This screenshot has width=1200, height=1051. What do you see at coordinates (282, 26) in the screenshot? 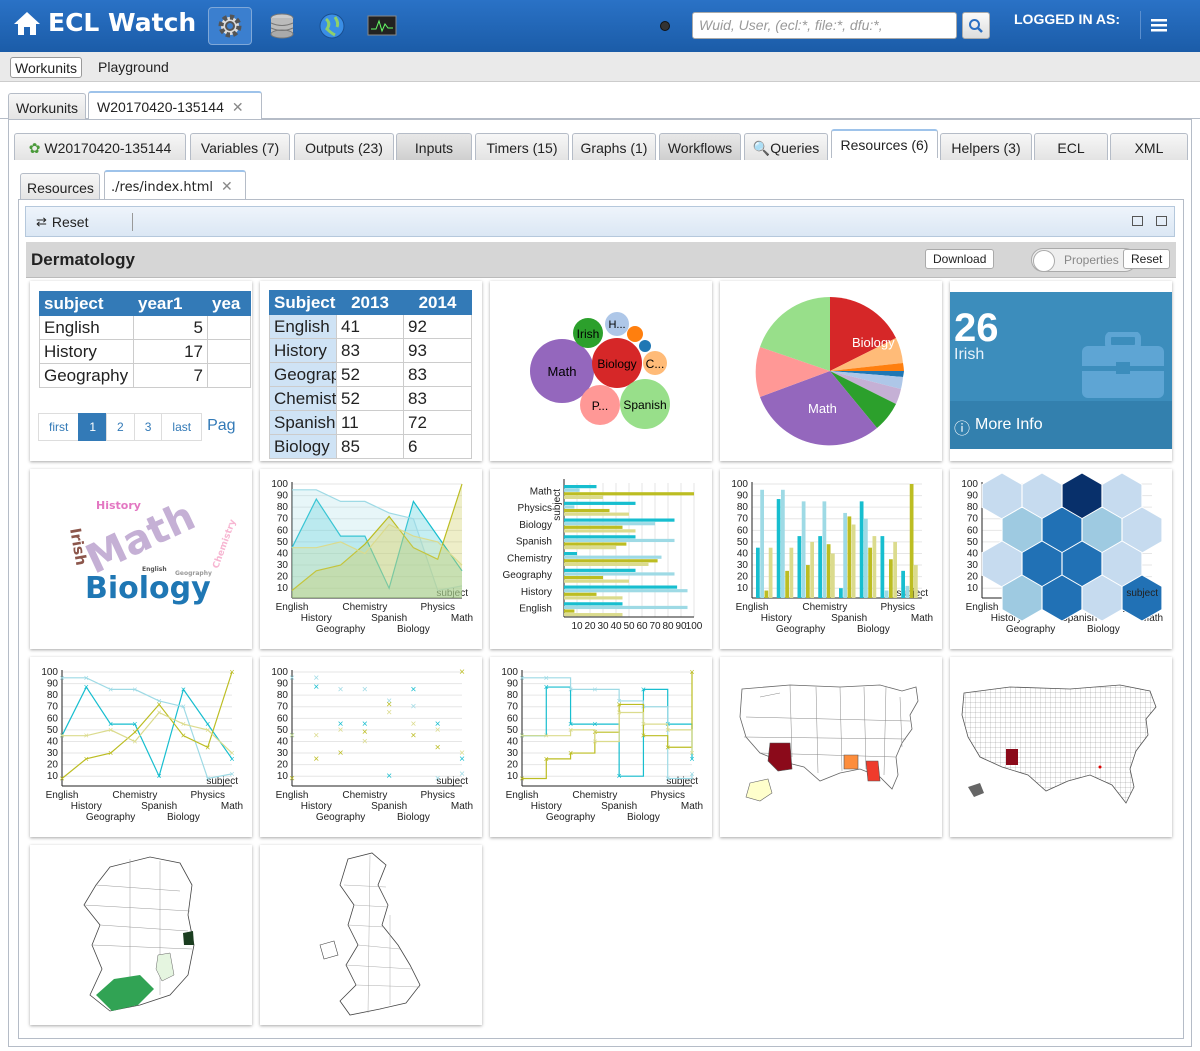
I see `database-icon` at bounding box center [282, 26].